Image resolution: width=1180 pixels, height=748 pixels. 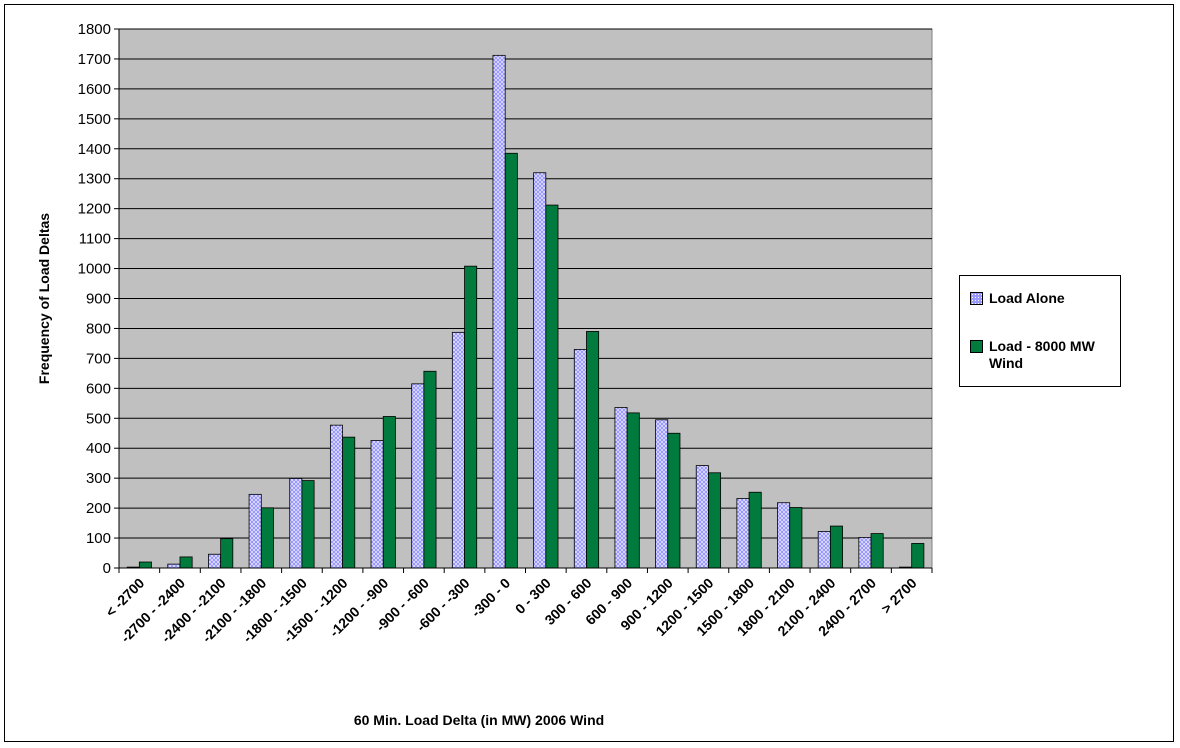 I want to click on y-tick-label: 1800, so click(x=94, y=29).